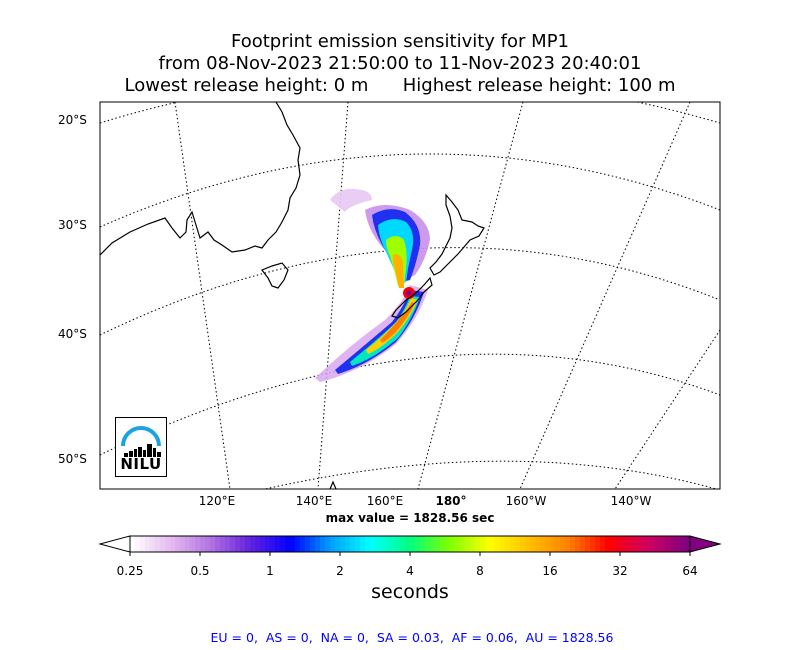  I want to click on nz-south-island, so click(412, 297).